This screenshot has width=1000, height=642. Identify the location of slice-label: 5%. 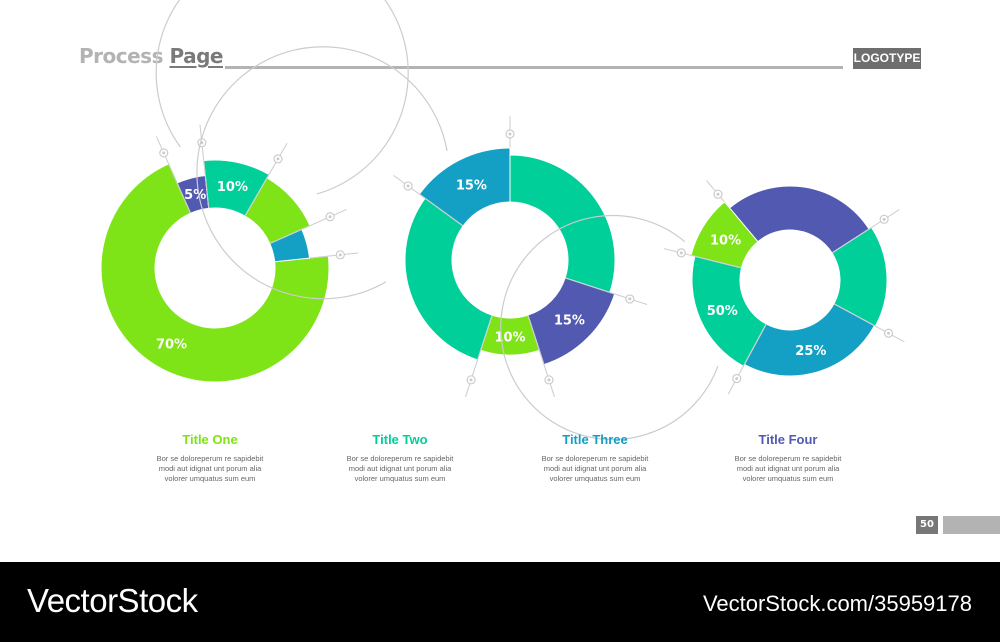
(195, 195).